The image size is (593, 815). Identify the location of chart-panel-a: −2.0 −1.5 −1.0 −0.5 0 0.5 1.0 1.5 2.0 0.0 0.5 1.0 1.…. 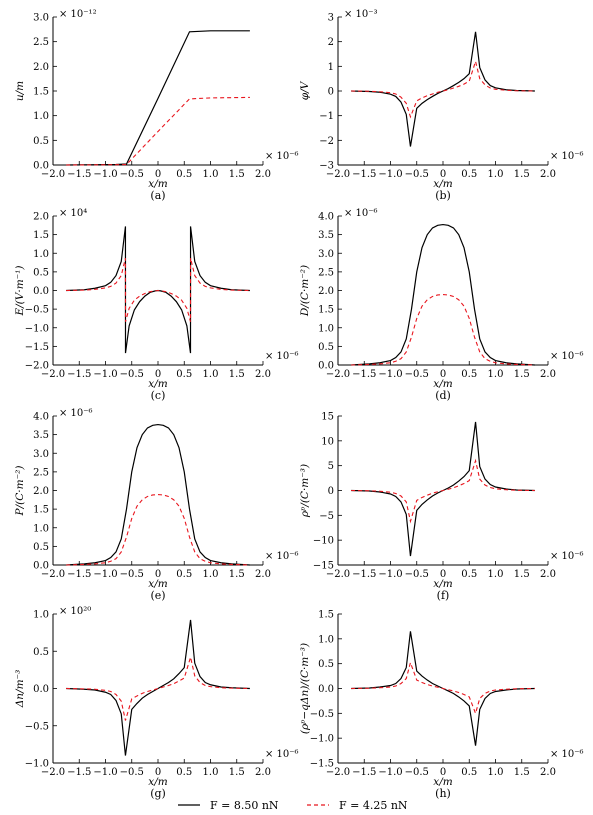
(156, 105).